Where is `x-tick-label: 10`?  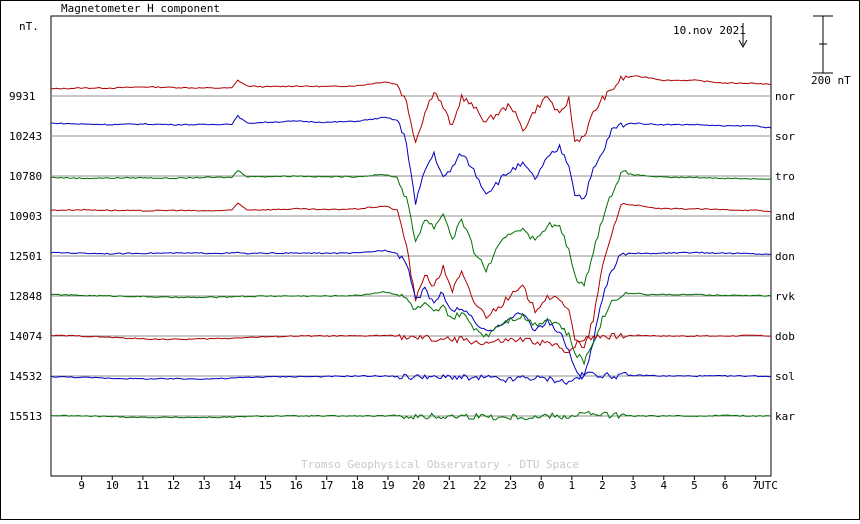 x-tick-label: 10 is located at coordinates (112, 485).